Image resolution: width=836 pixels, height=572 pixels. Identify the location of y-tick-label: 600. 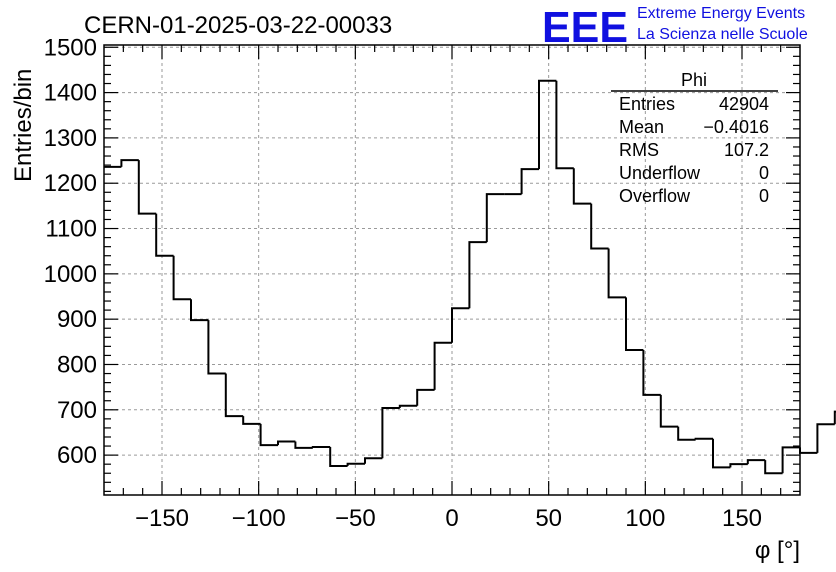
(77, 455).